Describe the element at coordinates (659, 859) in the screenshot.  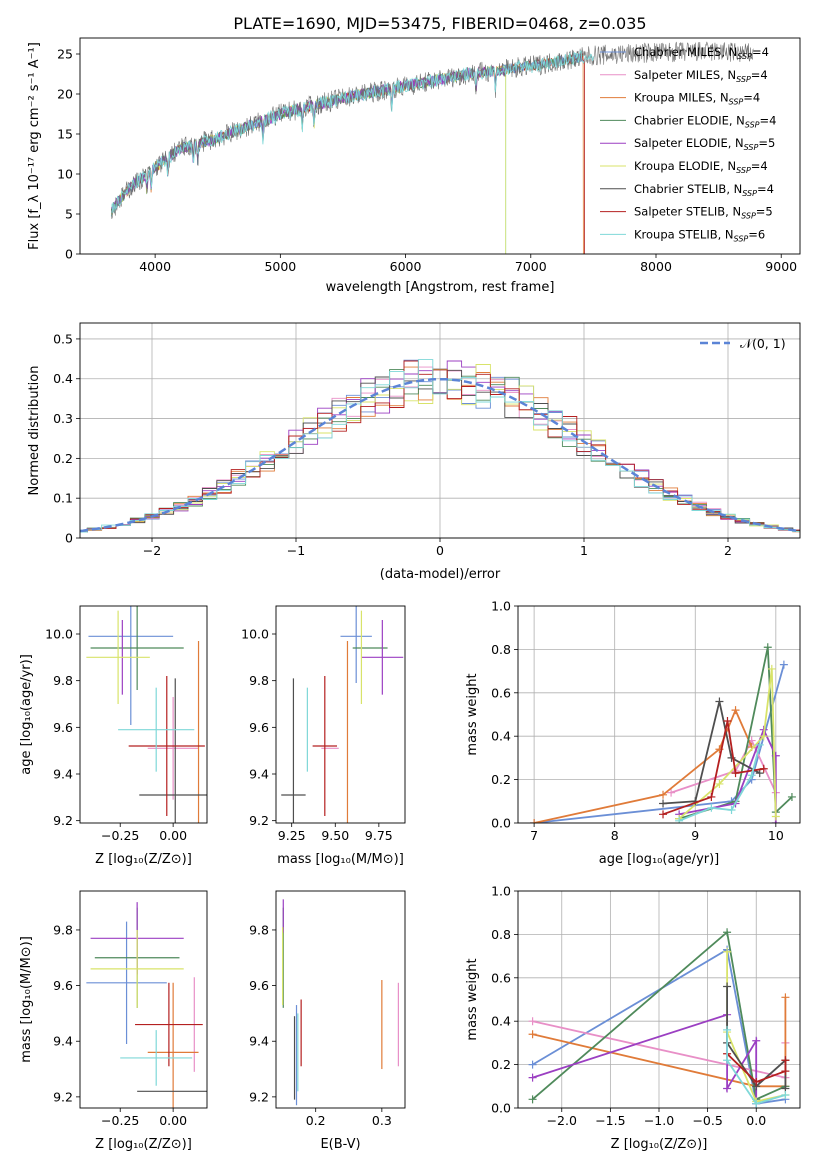
I see `x-axis-label: age [log₁₀(age/yr)]` at that location.